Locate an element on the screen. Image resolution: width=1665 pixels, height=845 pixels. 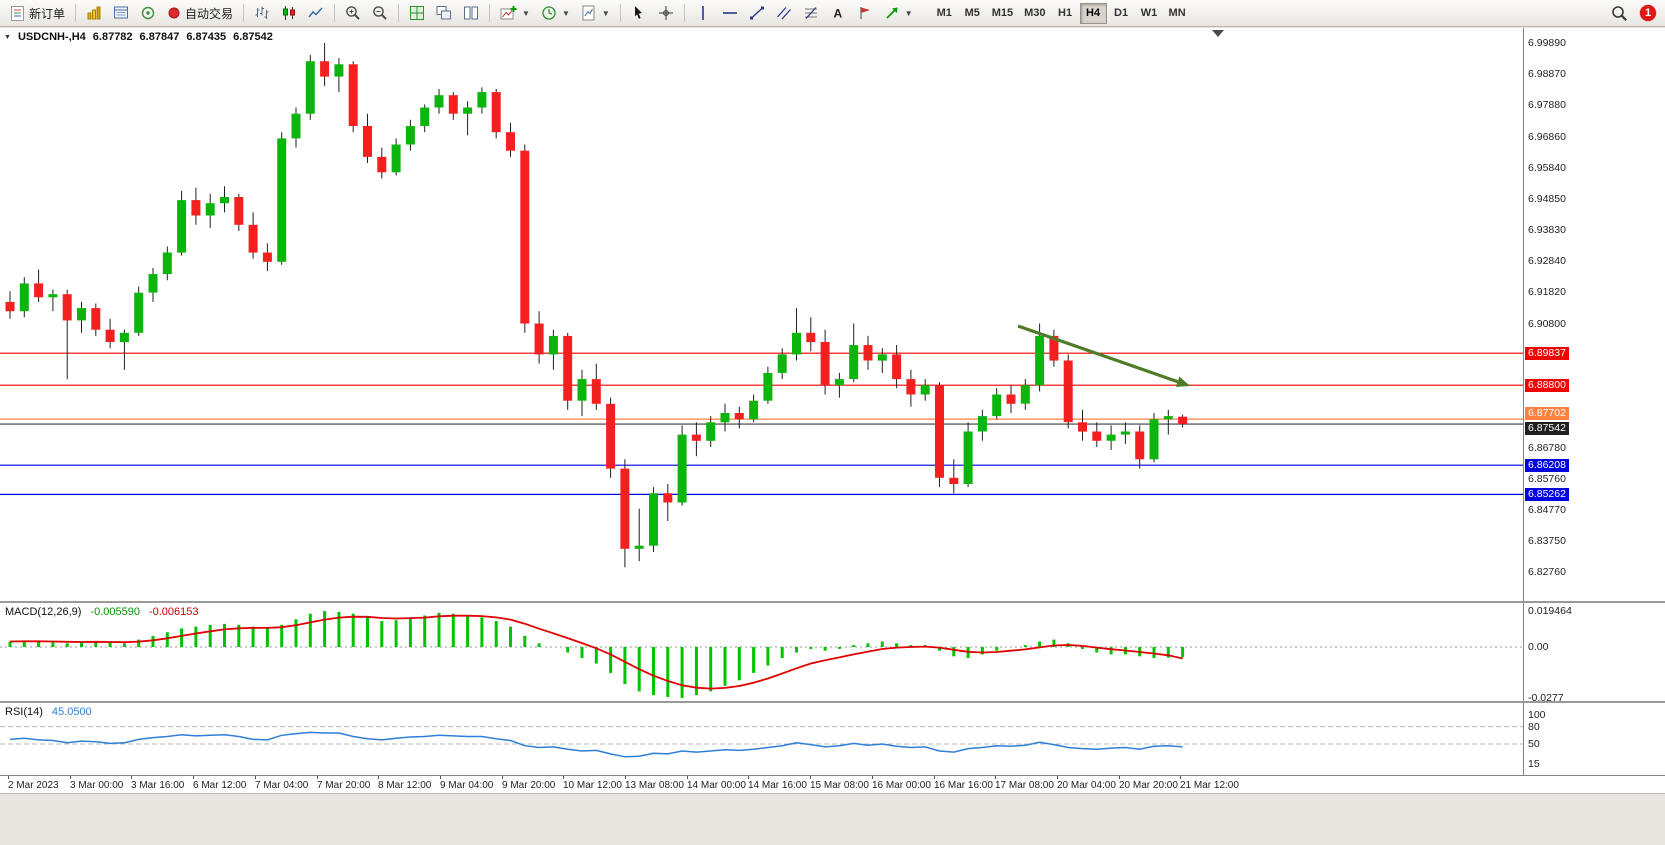
auto-trading-button: 自动交易 is located at coordinates (200, 13).